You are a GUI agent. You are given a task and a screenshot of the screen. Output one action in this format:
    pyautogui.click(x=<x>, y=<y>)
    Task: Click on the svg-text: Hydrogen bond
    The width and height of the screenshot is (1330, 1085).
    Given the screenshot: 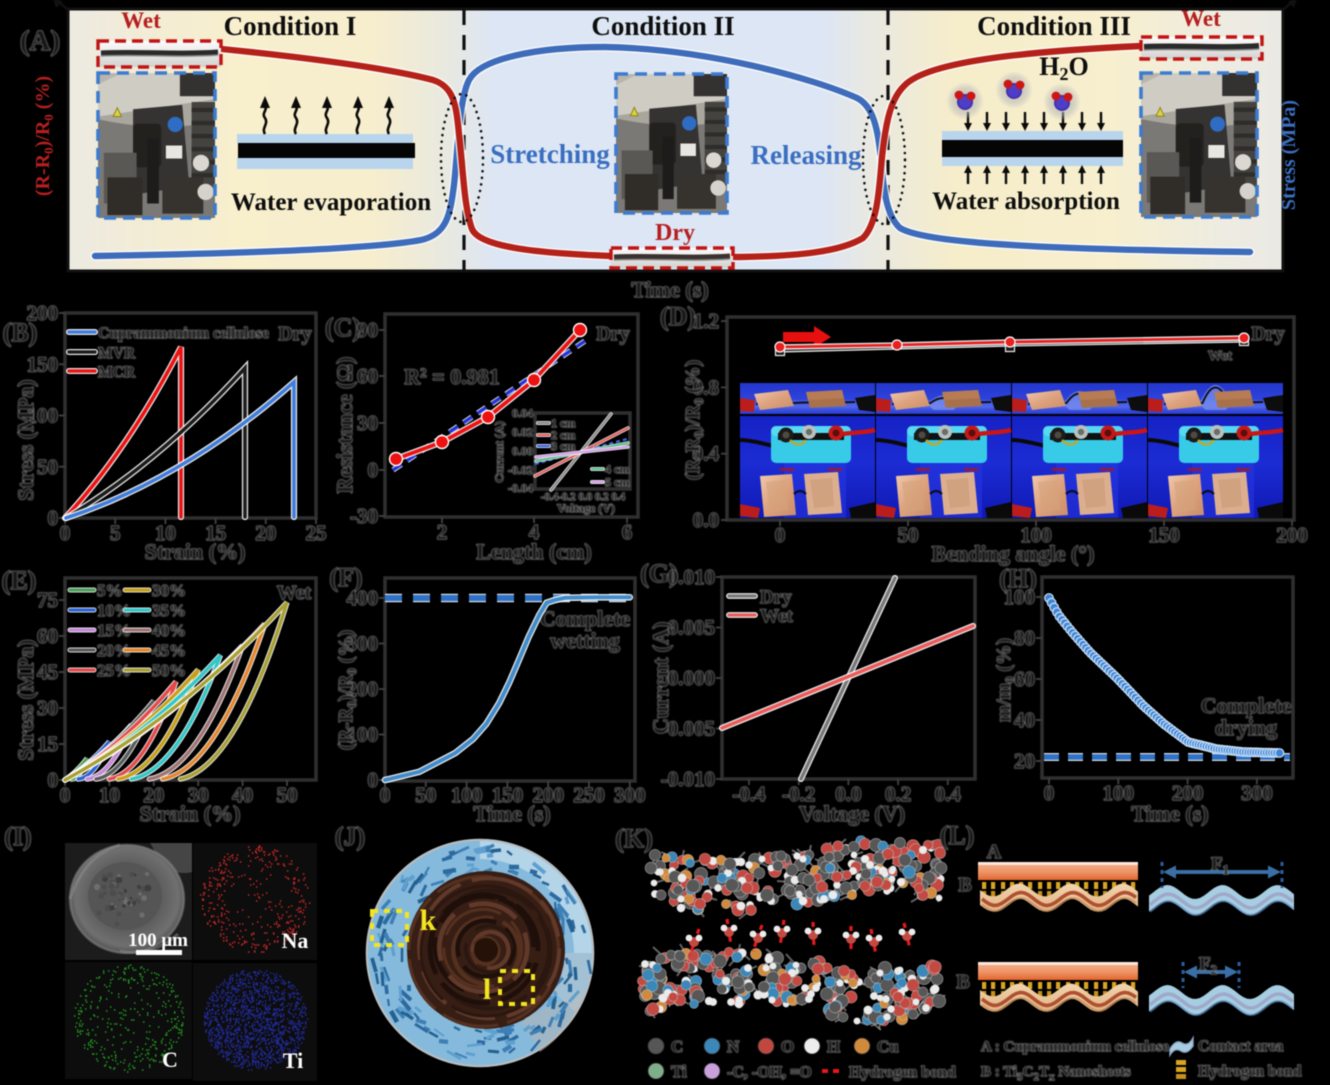 What is the action you would take?
    pyautogui.click(x=1250, y=1071)
    